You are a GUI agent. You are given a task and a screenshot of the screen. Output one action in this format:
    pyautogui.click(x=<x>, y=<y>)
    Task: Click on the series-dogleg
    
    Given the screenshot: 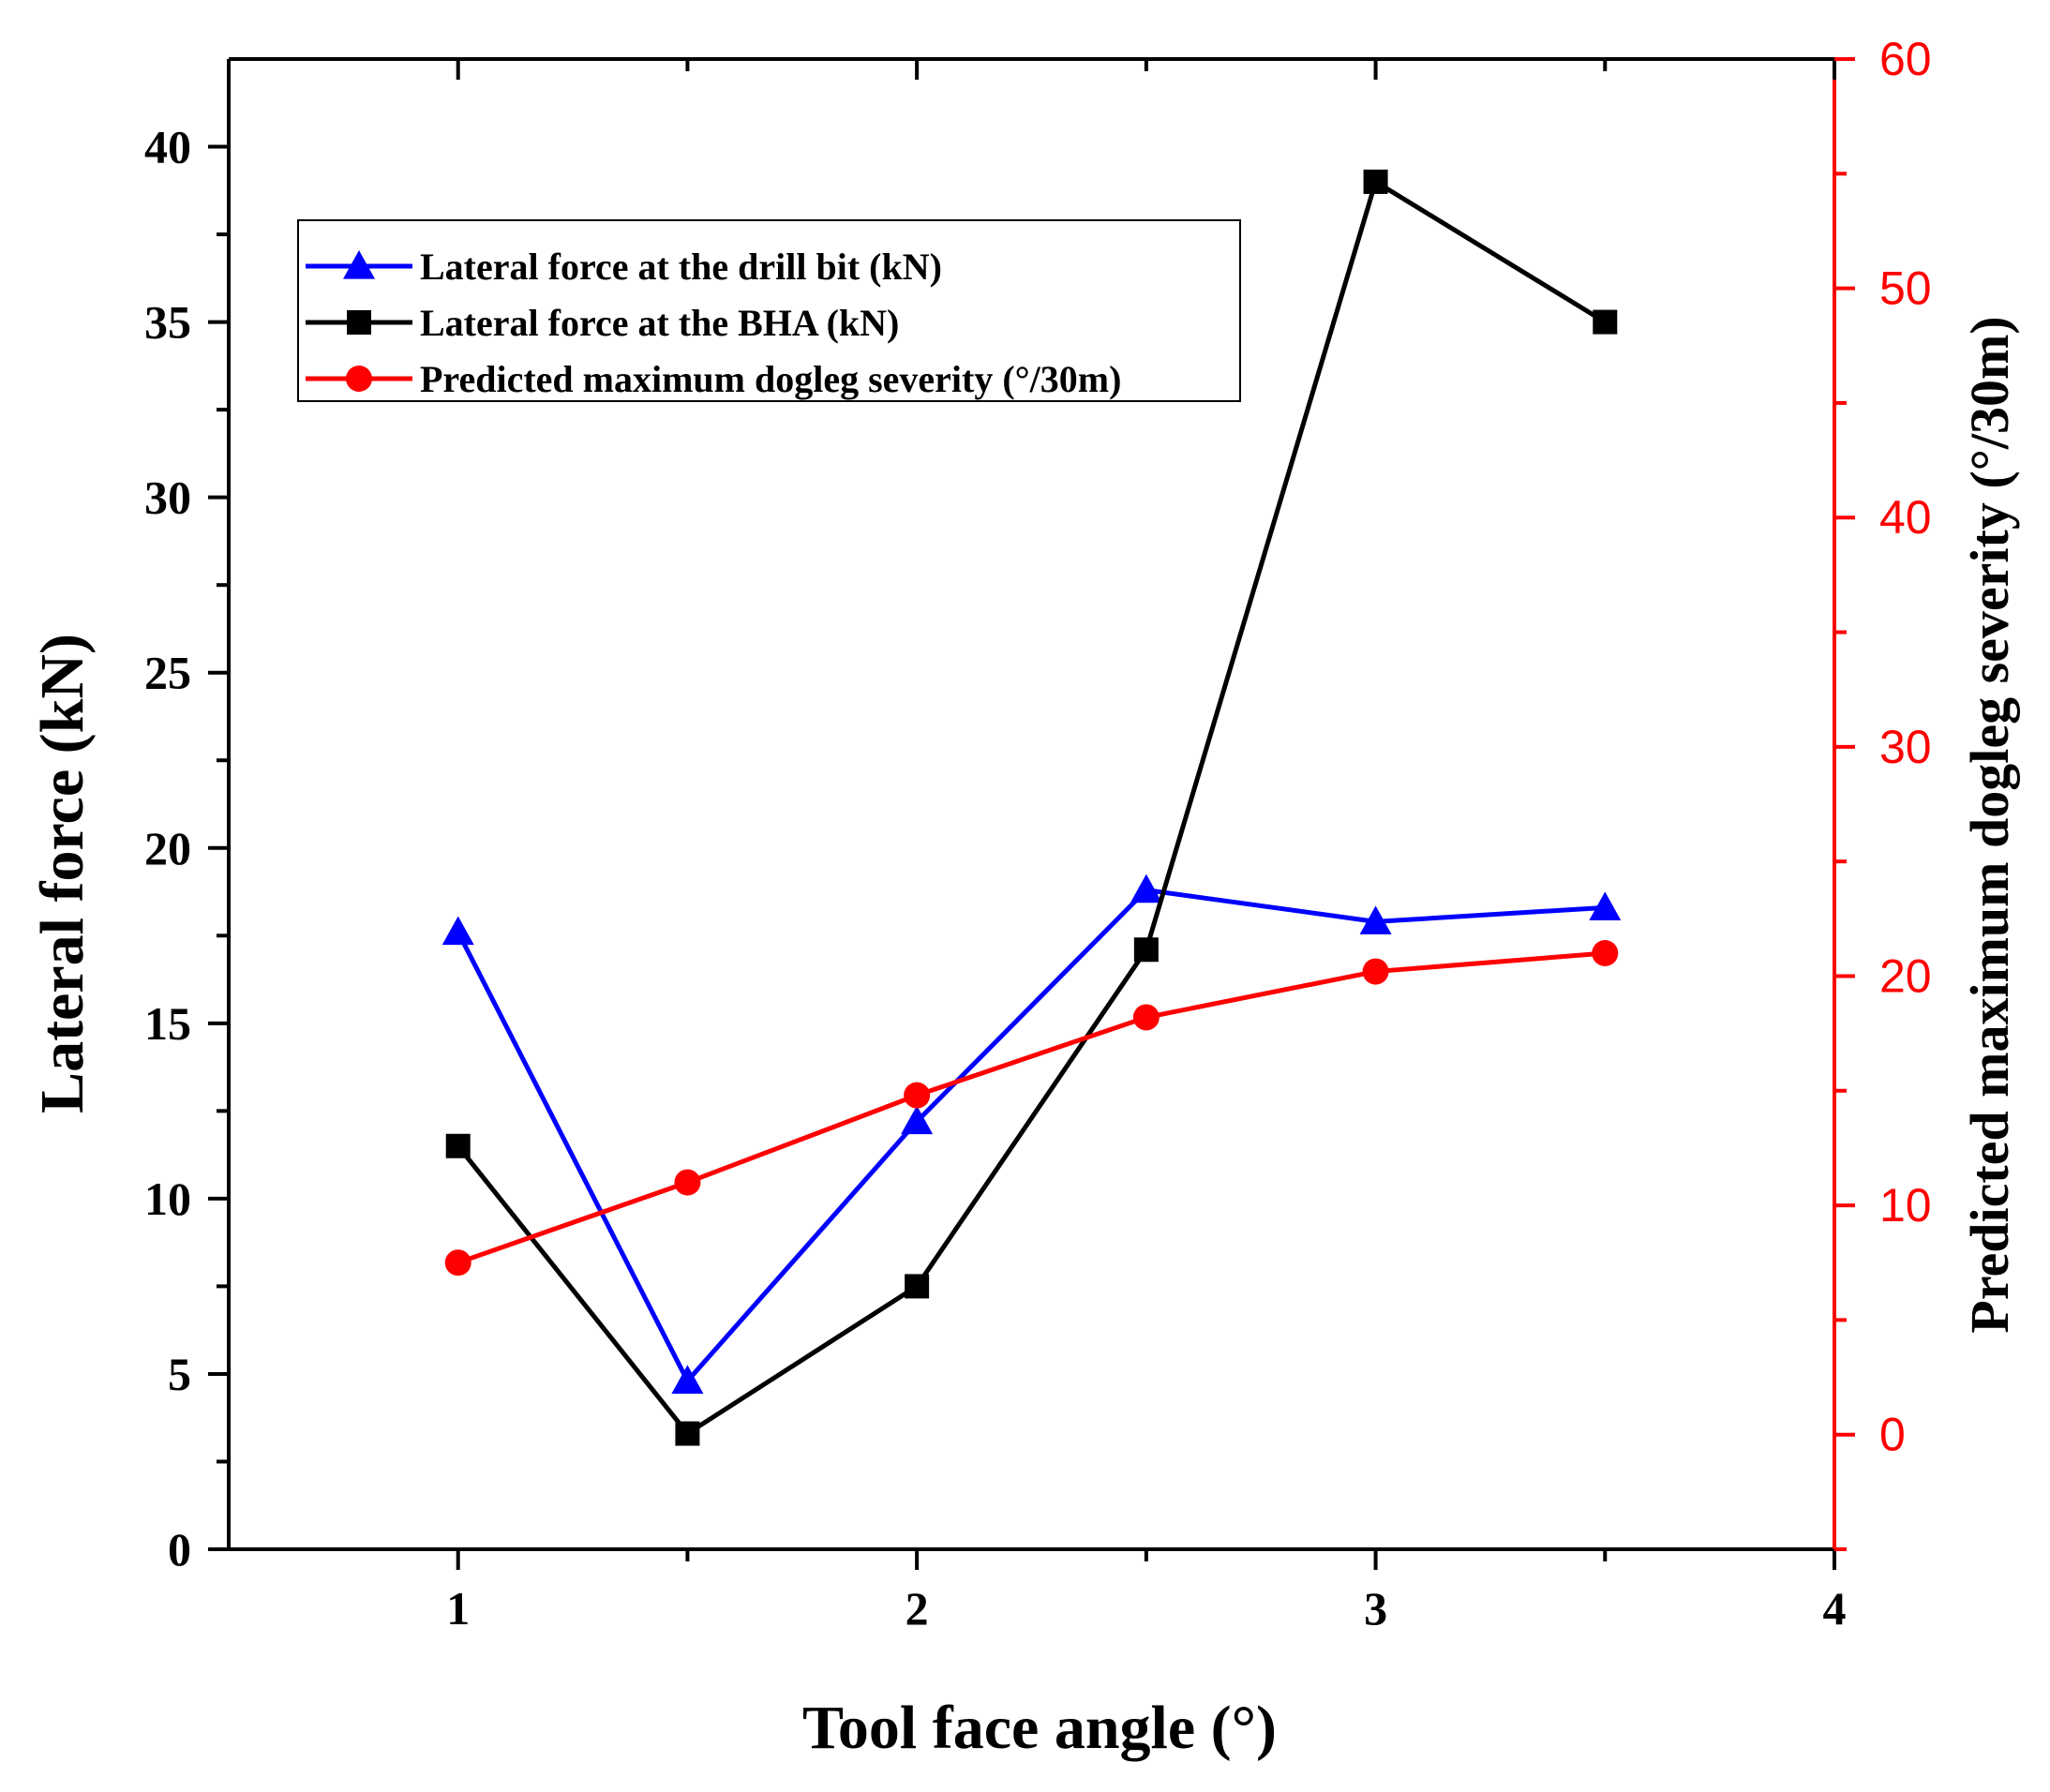 What is the action you would take?
    pyautogui.click(x=1031, y=1108)
    